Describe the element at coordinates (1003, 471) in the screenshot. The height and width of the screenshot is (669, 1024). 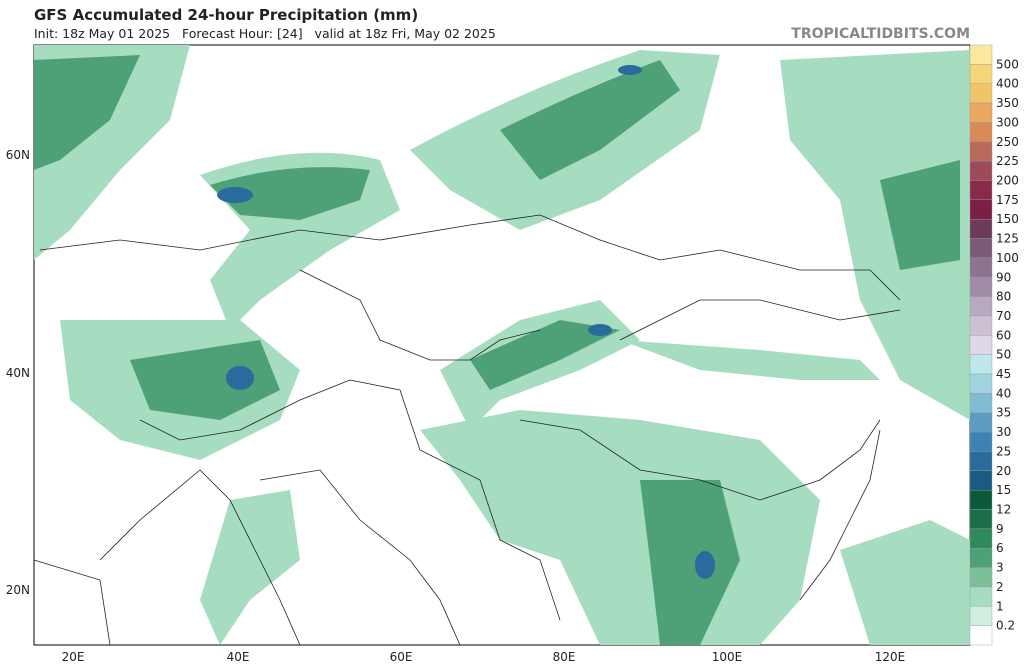
I see `colorbar-label: 20` at that location.